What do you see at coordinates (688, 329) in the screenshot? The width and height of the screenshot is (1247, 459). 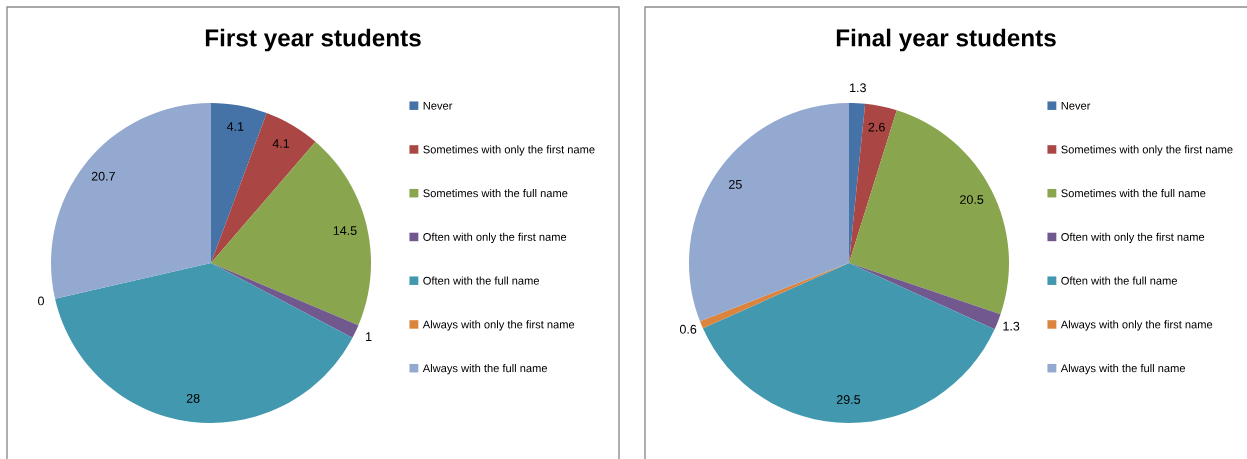 I see `data-label: 0.6` at bounding box center [688, 329].